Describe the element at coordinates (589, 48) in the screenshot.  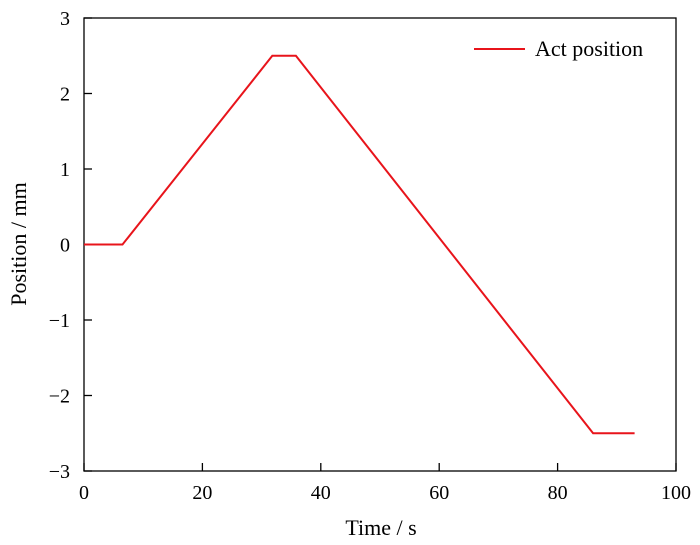
I see `legend-label: Act position` at that location.